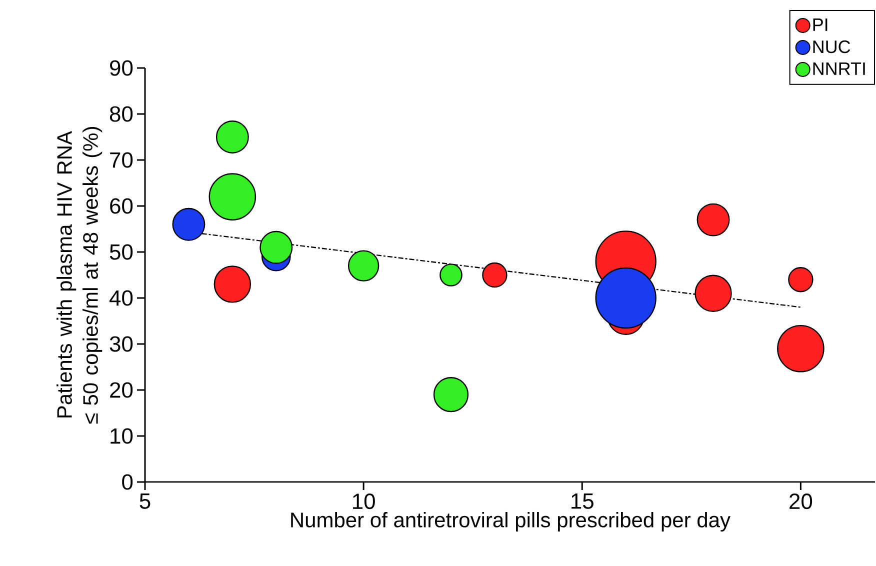 The width and height of the screenshot is (876, 566). I want to click on x-tick-label: 20, so click(801, 502).